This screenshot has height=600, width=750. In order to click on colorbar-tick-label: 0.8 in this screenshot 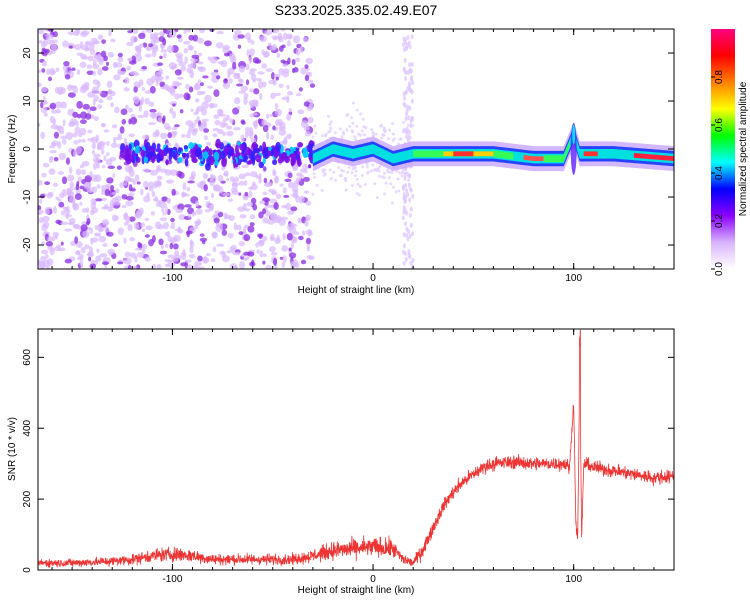, I will do `click(719, 77)`.